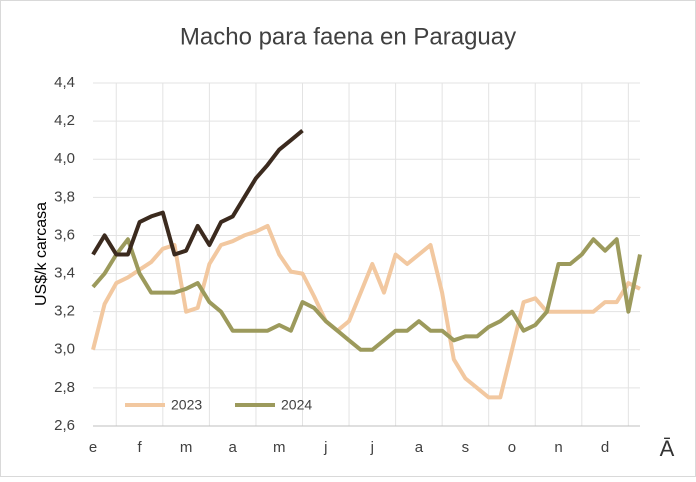  I want to click on y-tick-label: 3,8, so click(64, 196).